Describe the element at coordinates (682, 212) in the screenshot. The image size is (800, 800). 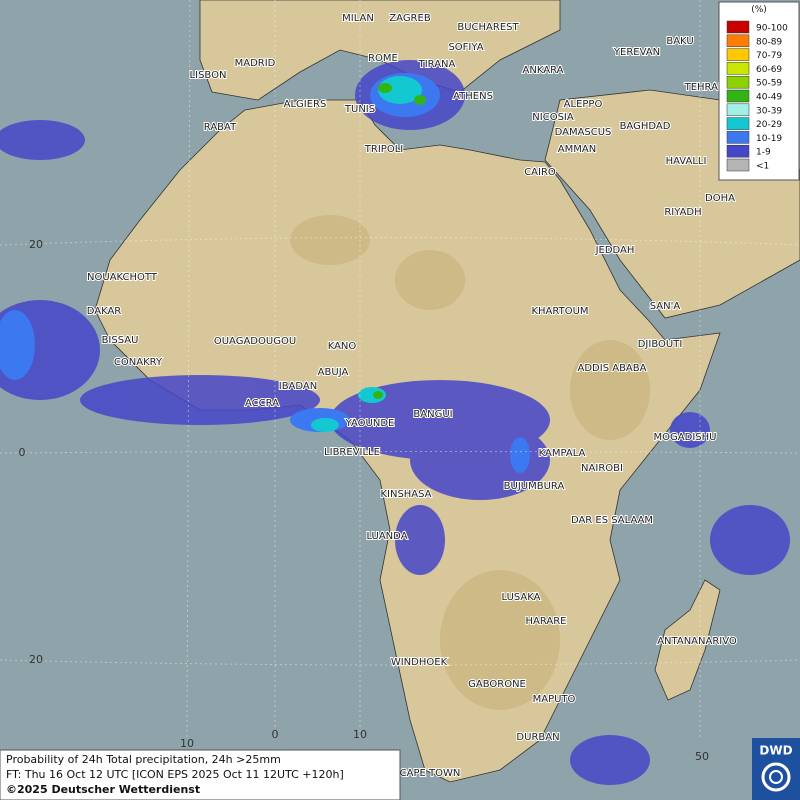
I see `city-label: RIYADH` at that location.